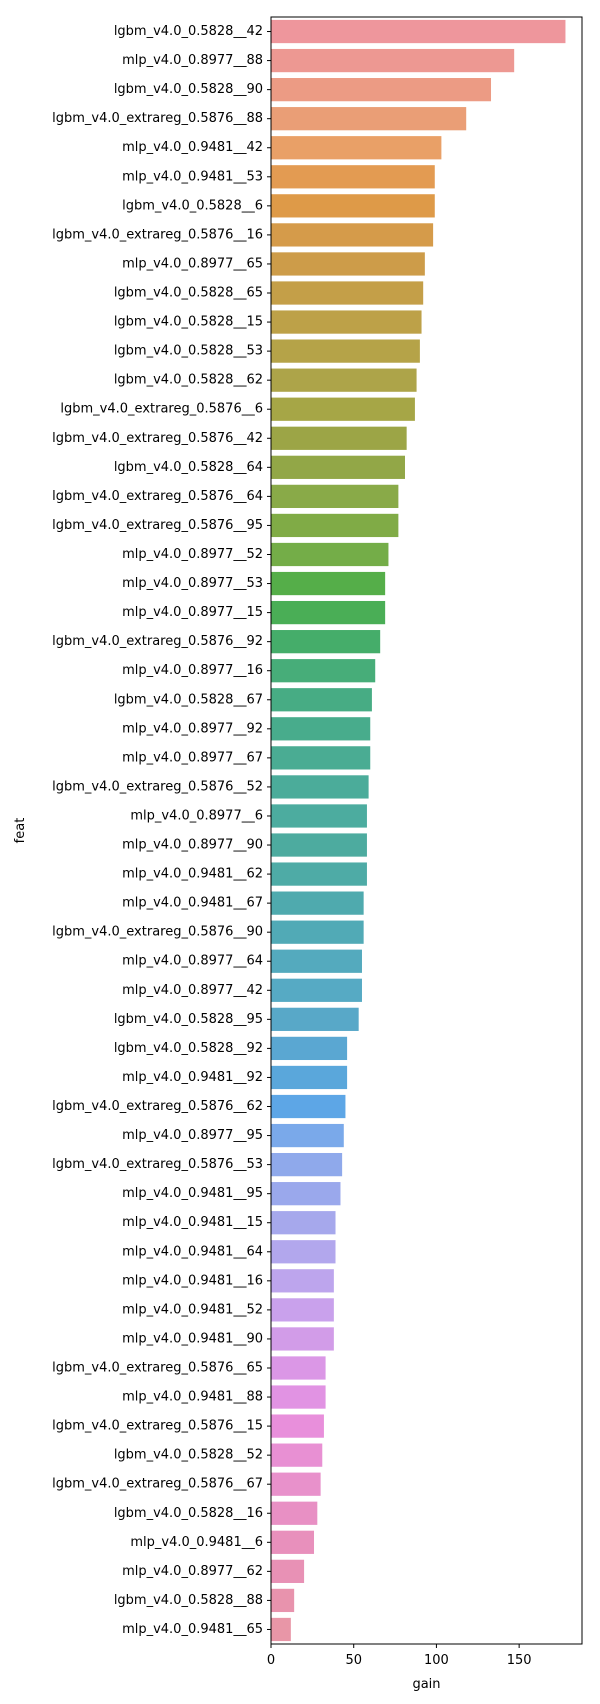 The image size is (600, 1704). What do you see at coordinates (192, 1193) in the screenshot?
I see `y-tick-label: mlp_v4.0_0.9481__95` at bounding box center [192, 1193].